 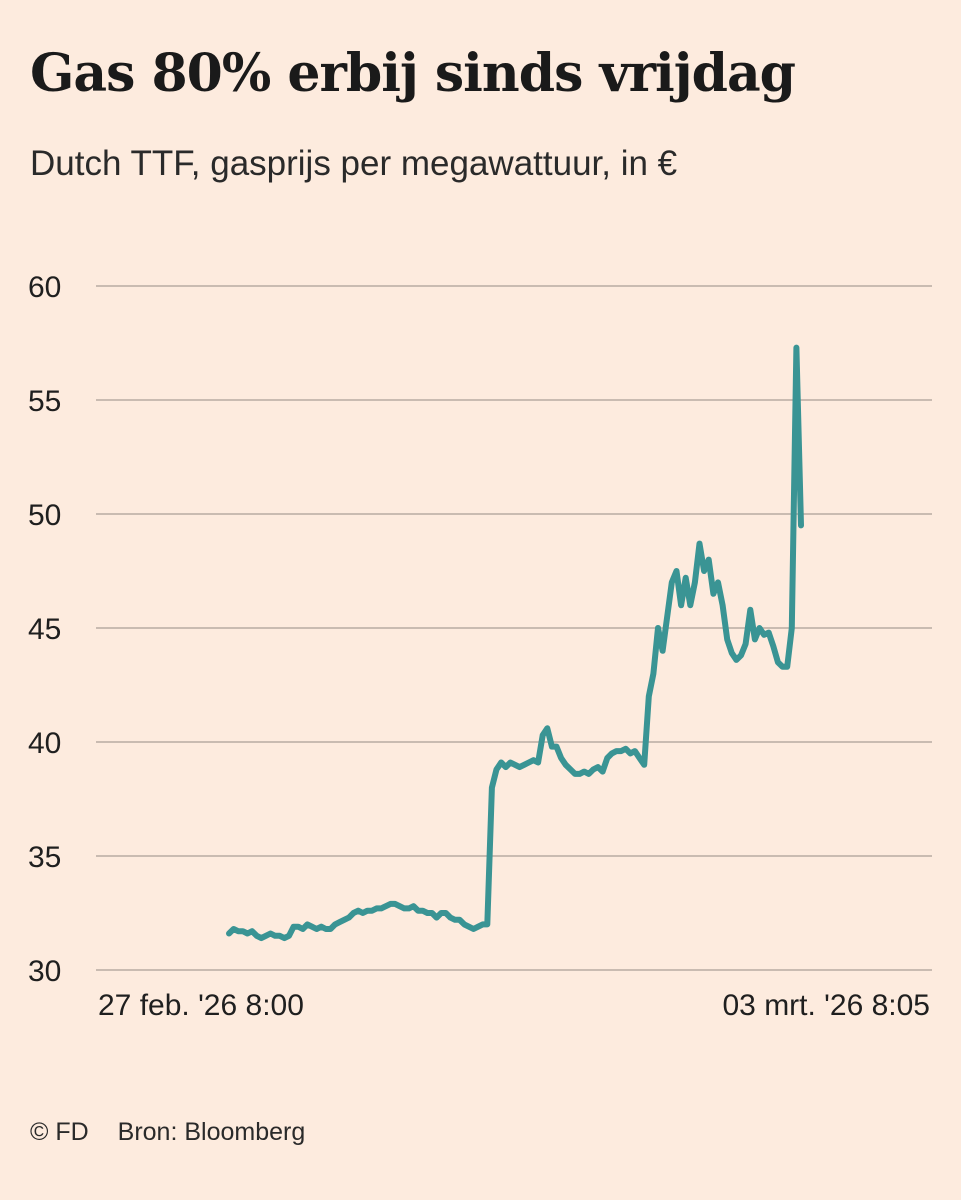 I want to click on copyright-label: © FD, so click(x=59, y=1132).